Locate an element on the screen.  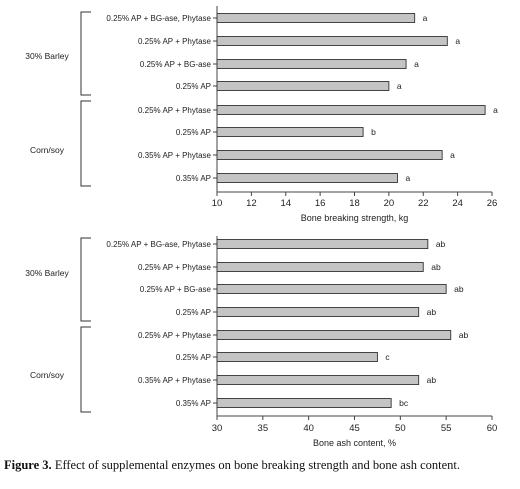
chart1-x-tick-label: 24 is located at coordinates (457, 203).